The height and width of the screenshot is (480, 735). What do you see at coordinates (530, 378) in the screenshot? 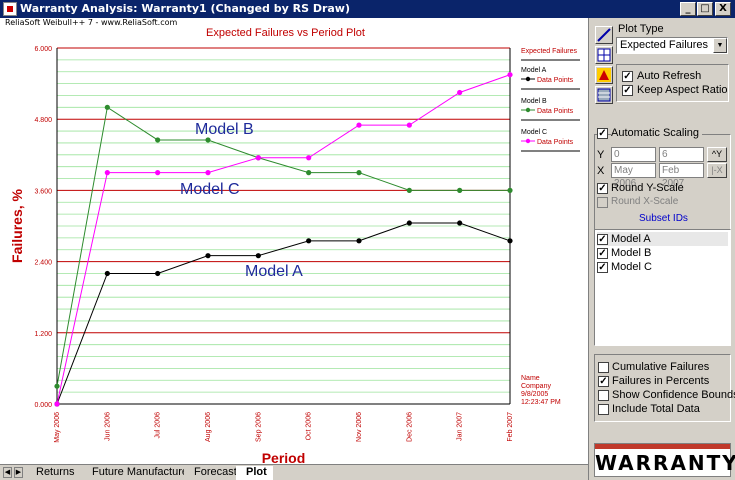
I see `stamp-line: Name` at bounding box center [530, 378].